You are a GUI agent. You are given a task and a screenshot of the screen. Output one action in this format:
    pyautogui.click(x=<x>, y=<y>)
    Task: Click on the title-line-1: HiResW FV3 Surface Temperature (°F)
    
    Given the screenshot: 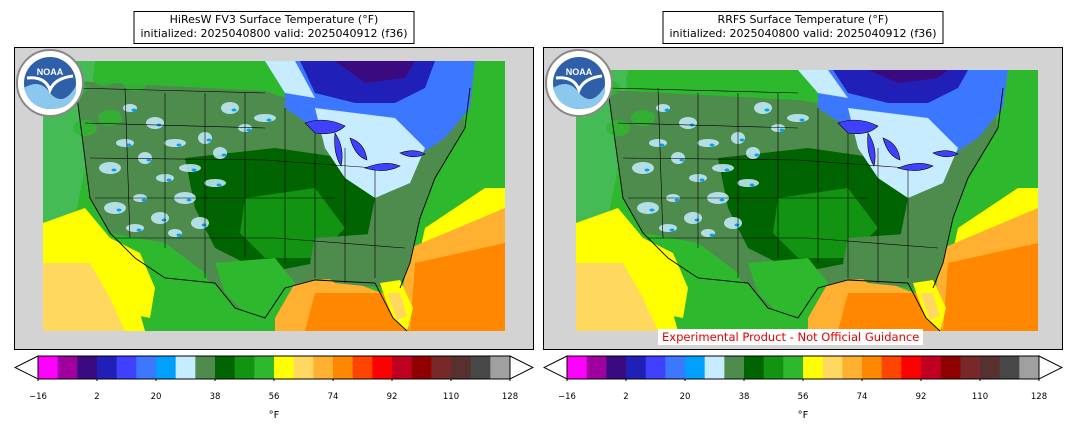 What is the action you would take?
    pyautogui.click(x=274, y=19)
    